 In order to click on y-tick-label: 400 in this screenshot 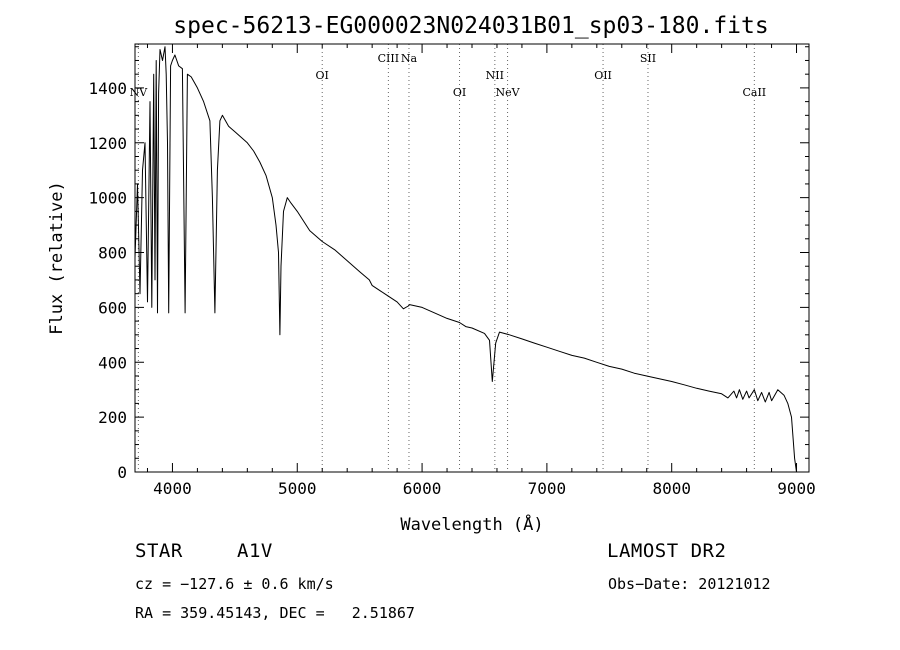, I will do `click(112, 362)`.